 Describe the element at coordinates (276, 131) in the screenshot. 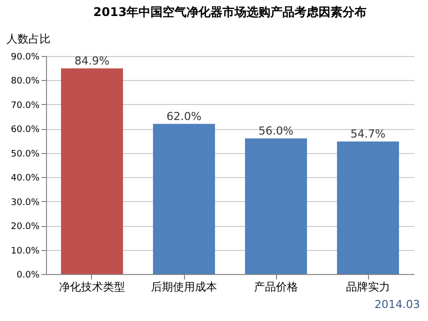

I see `data-label: 56.0%` at that location.